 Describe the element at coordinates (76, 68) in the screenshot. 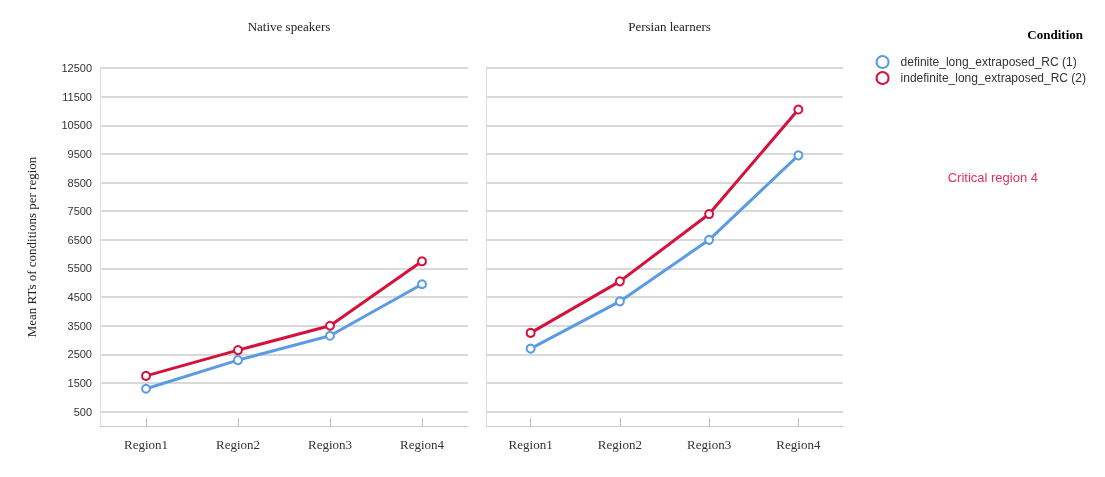

I see `y-tick-label: 12500` at that location.